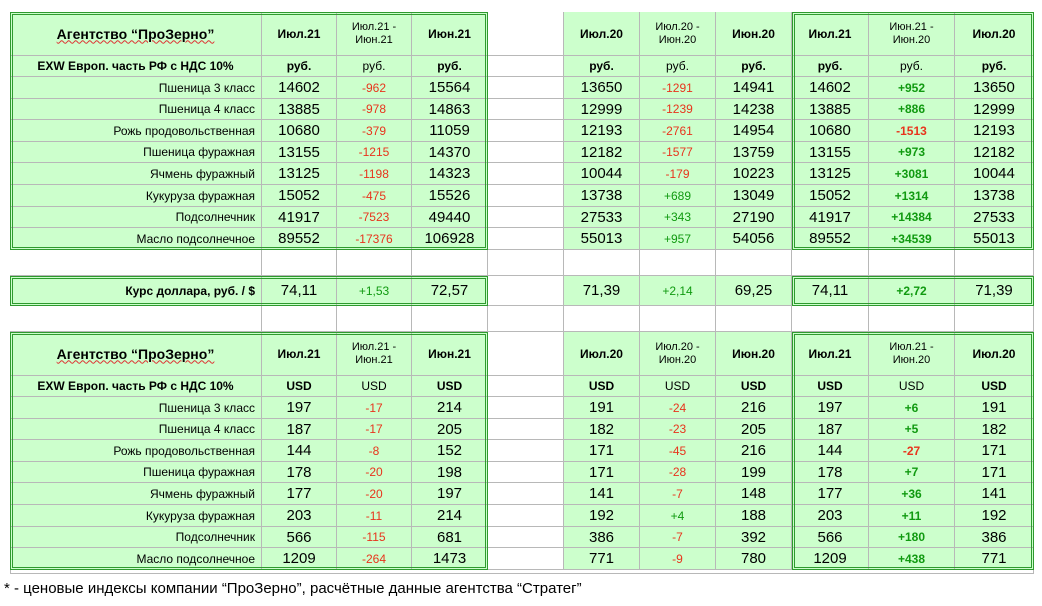  Describe the element at coordinates (678, 239) in the screenshot. I see `cell-diff20: +957` at that location.